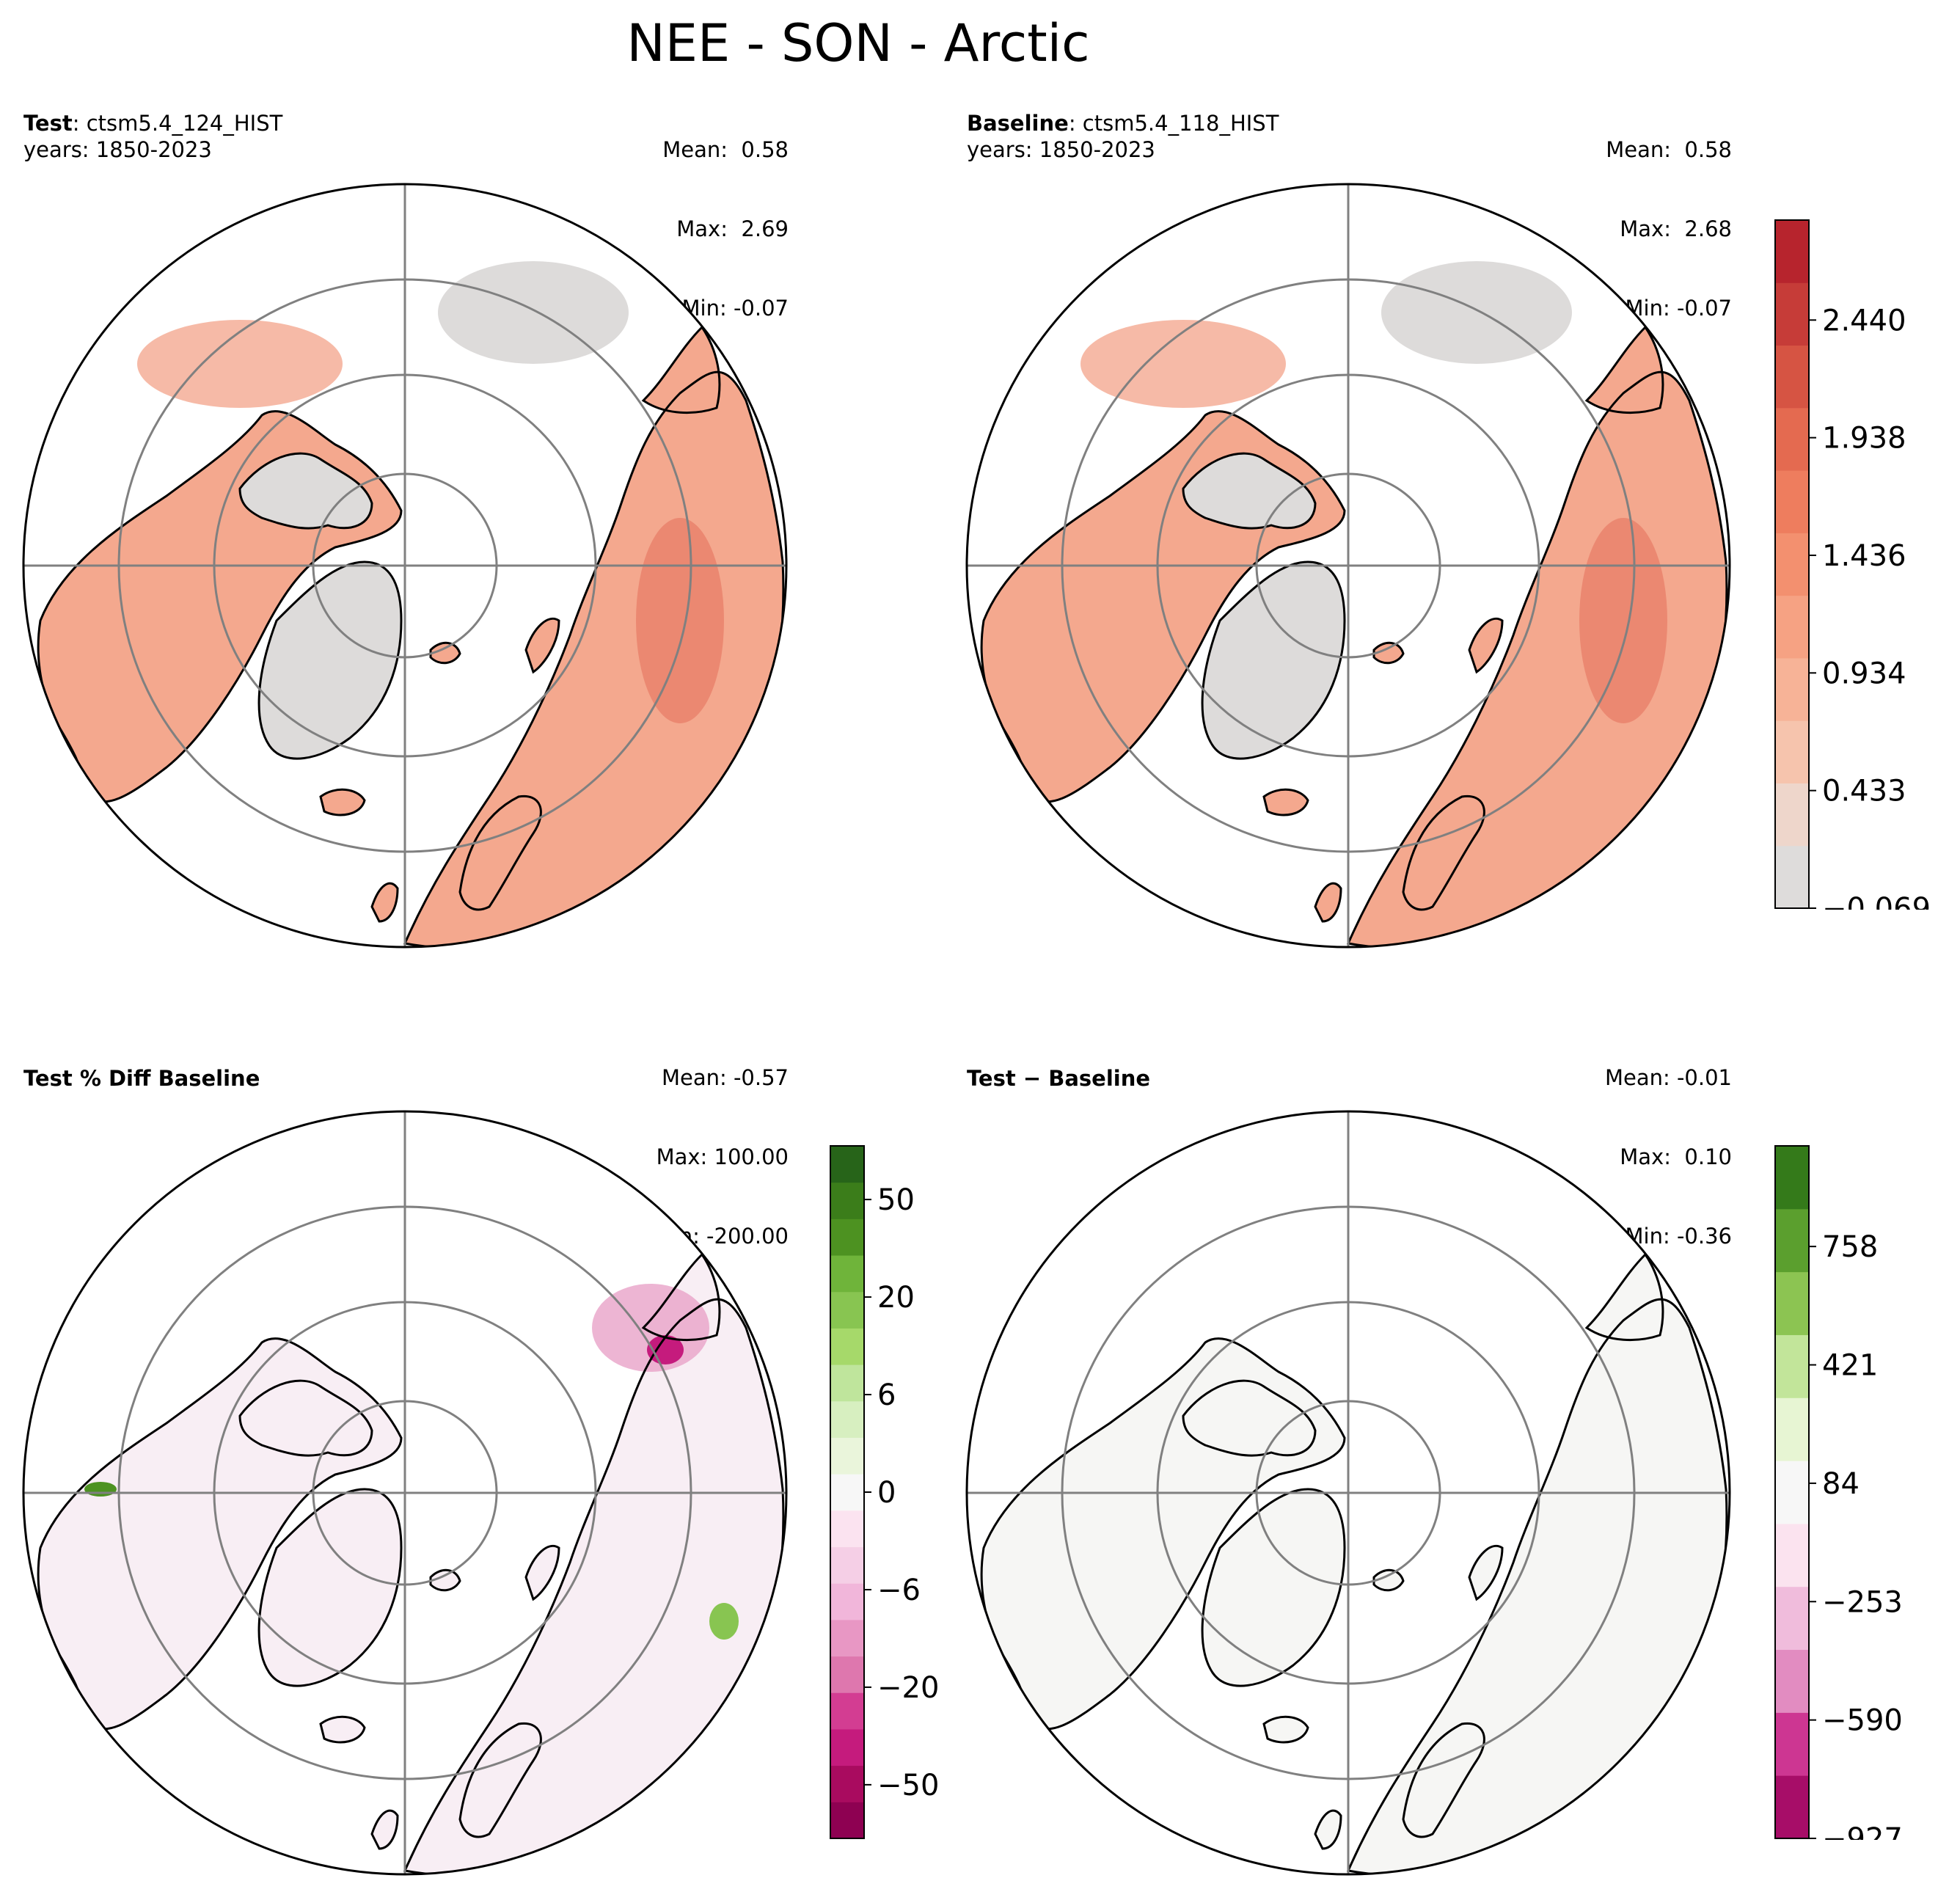  I want to click on colorbar-tick-label-5: 2.440, so click(1864, 320).